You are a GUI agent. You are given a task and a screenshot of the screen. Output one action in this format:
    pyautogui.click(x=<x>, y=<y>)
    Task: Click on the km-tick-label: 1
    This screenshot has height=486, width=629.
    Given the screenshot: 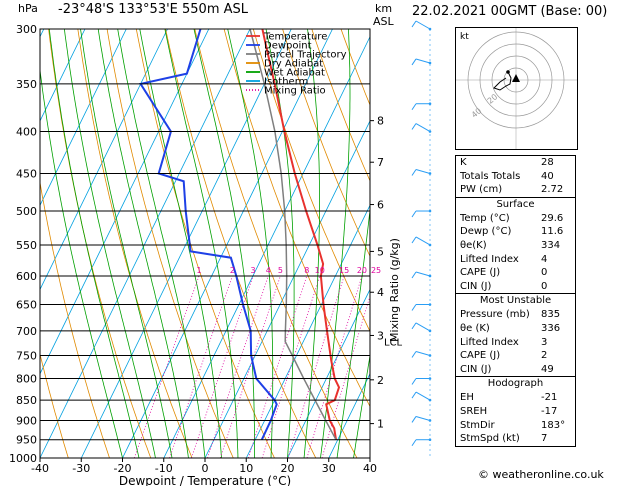 What is the action you would take?
    pyautogui.click(x=380, y=424)
    